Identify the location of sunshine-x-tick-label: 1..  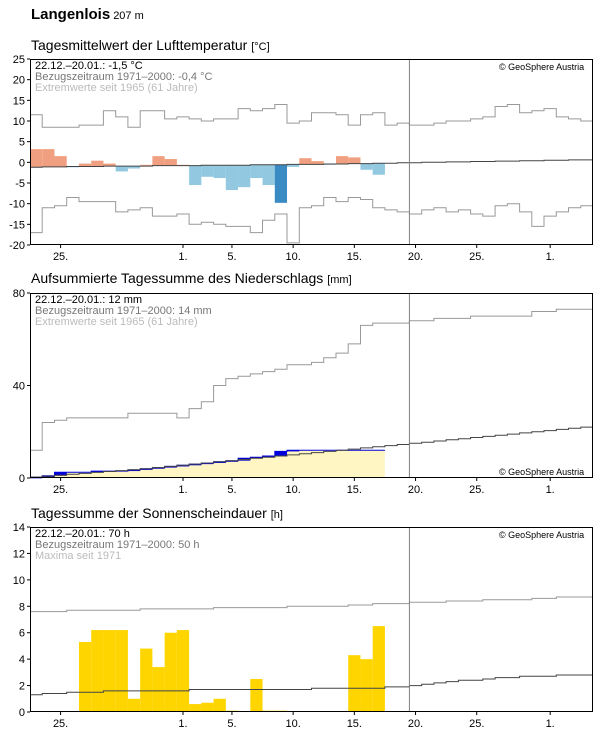
(182, 723).